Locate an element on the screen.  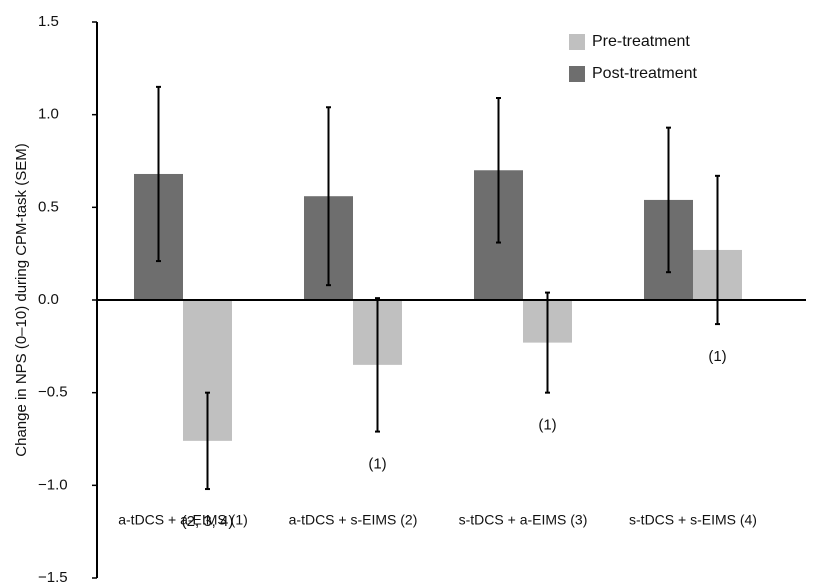
legend-label: Post-treatment is located at coordinates (644, 73).